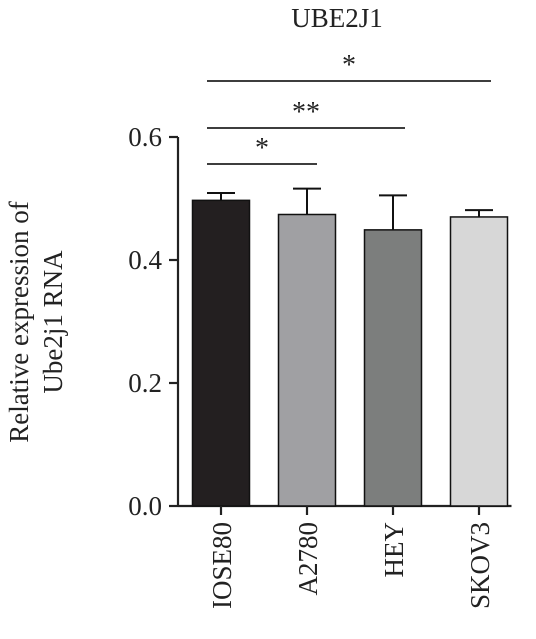 The height and width of the screenshot is (639, 536). What do you see at coordinates (221, 353) in the screenshot?
I see `bar-iose80` at bounding box center [221, 353].